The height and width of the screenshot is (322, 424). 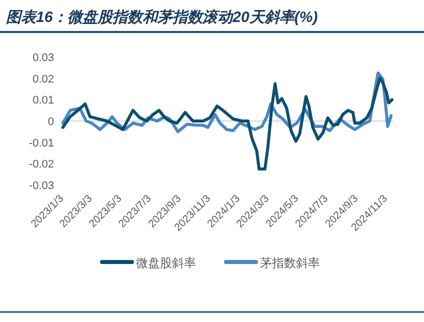 I want to click on y-tick-label: 0, so click(x=51, y=122).